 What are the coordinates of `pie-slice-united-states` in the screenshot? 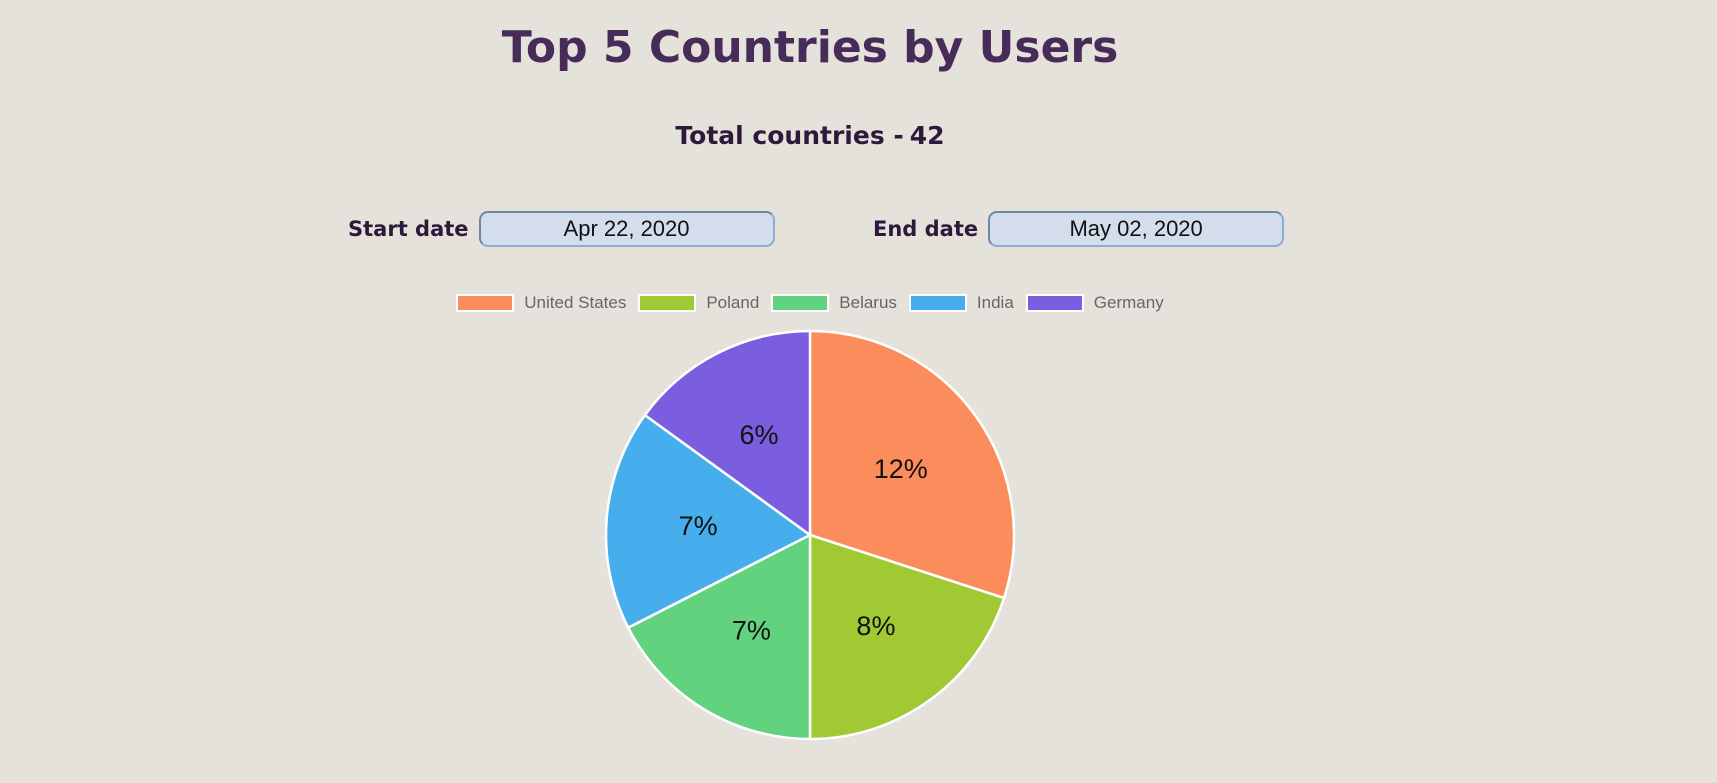 It's located at (912, 464).